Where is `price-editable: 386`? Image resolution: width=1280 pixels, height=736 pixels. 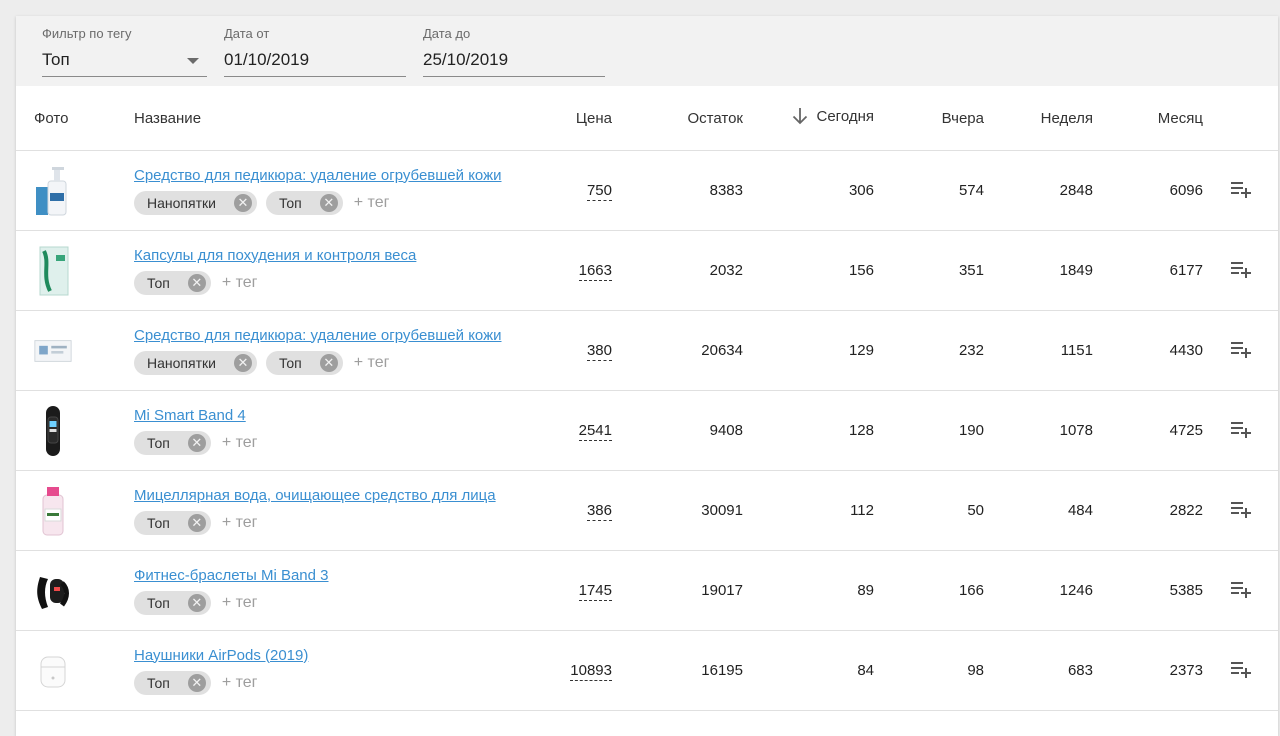 price-editable: 386 is located at coordinates (599, 511).